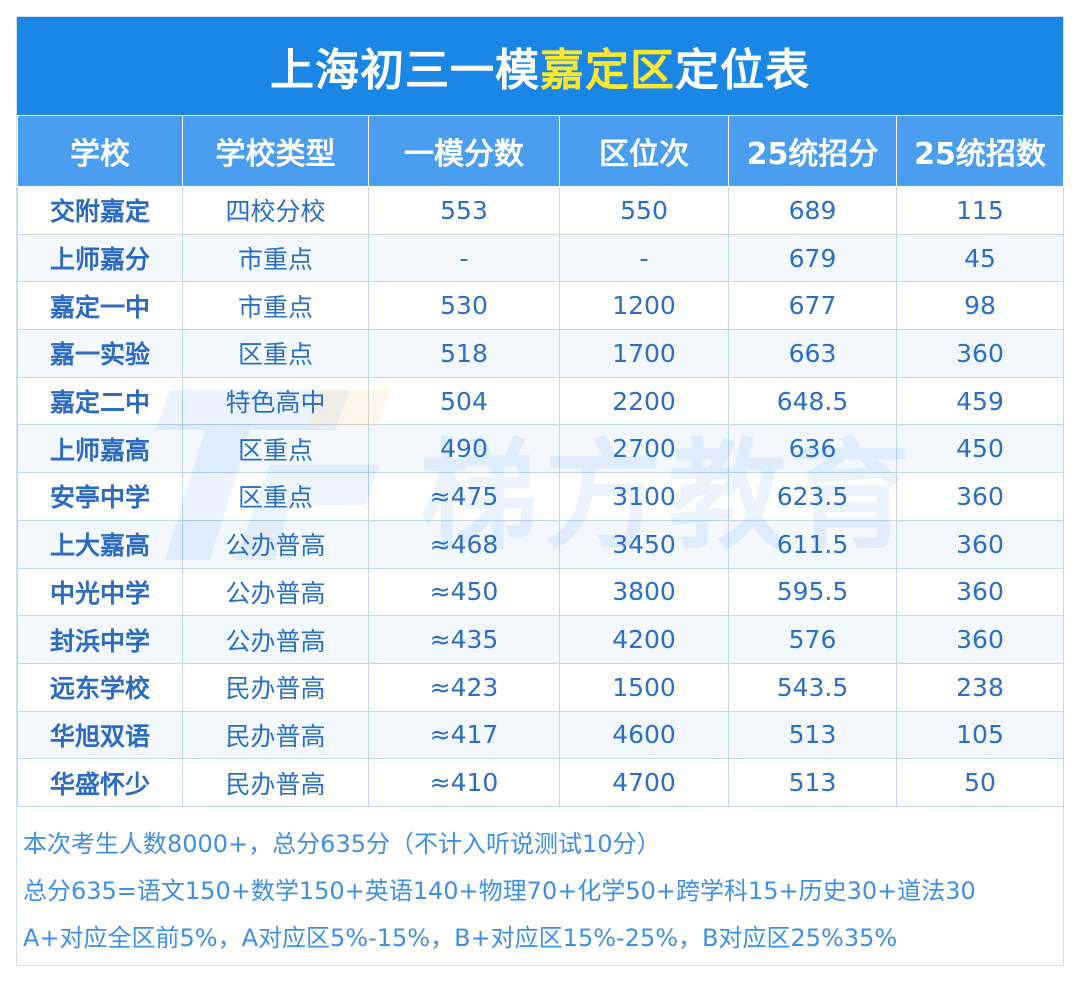 This screenshot has width=1080, height=982. What do you see at coordinates (812, 151) in the screenshot?
I see `column-header: 25统招分` at bounding box center [812, 151].